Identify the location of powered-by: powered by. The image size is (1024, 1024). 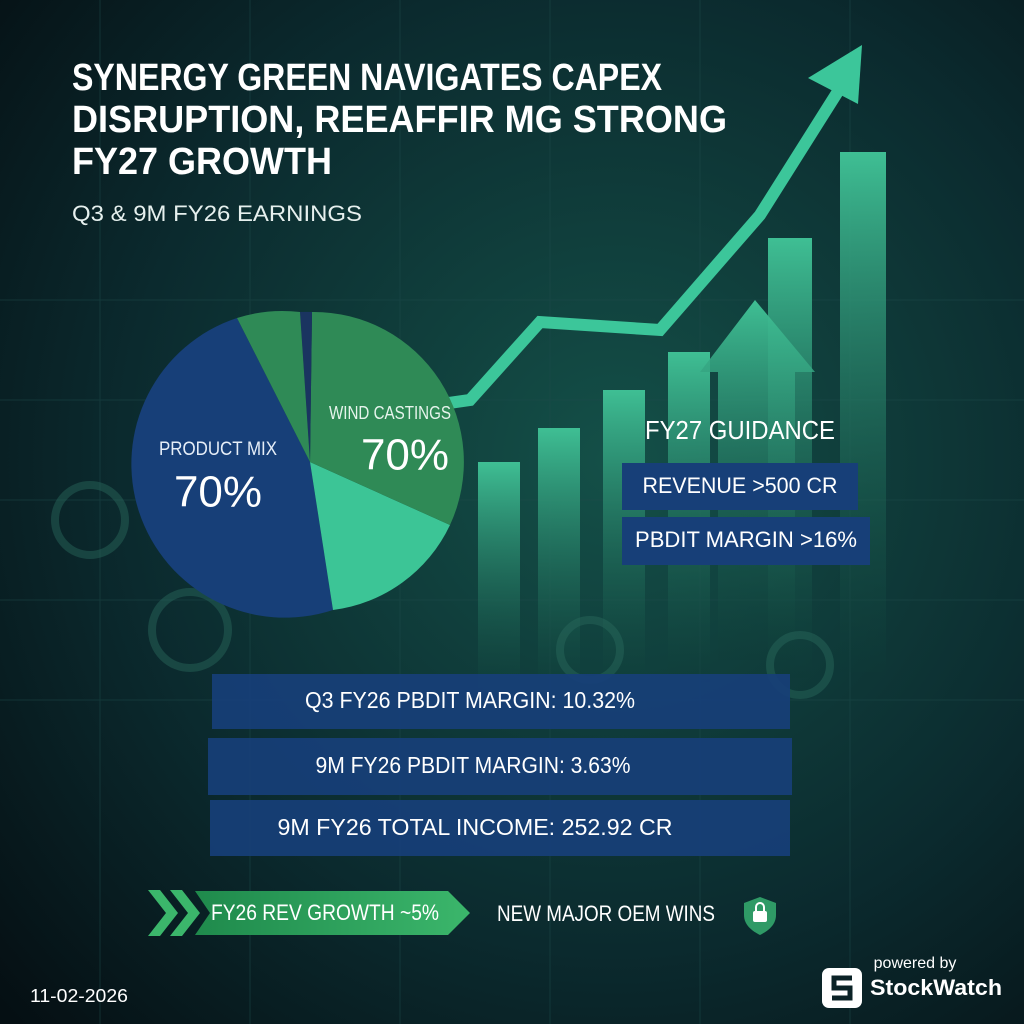
(915, 963).